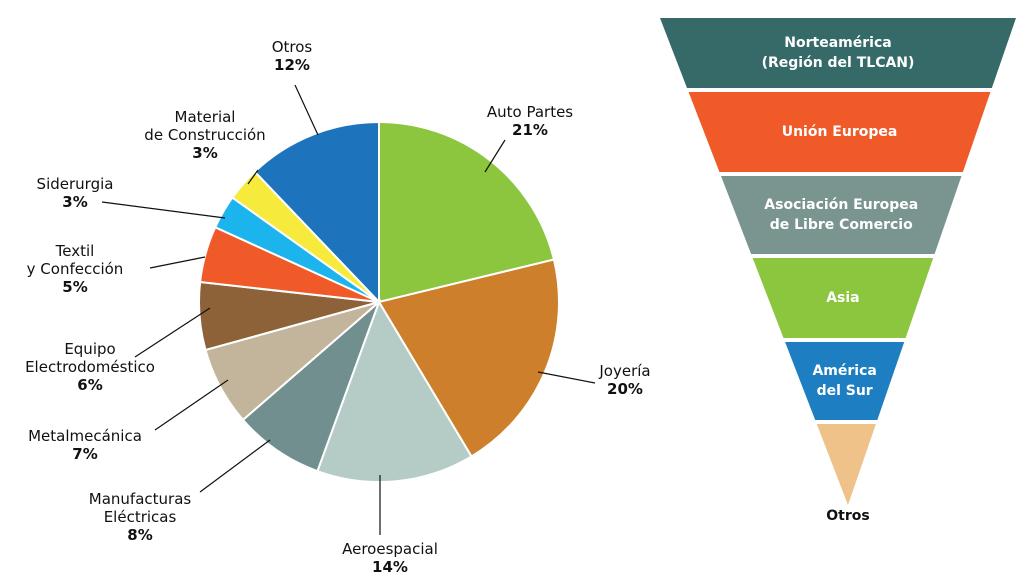 Image resolution: width=1020 pixels, height=577 pixels. I want to click on category-label: Textil y Confección, so click(75, 260).